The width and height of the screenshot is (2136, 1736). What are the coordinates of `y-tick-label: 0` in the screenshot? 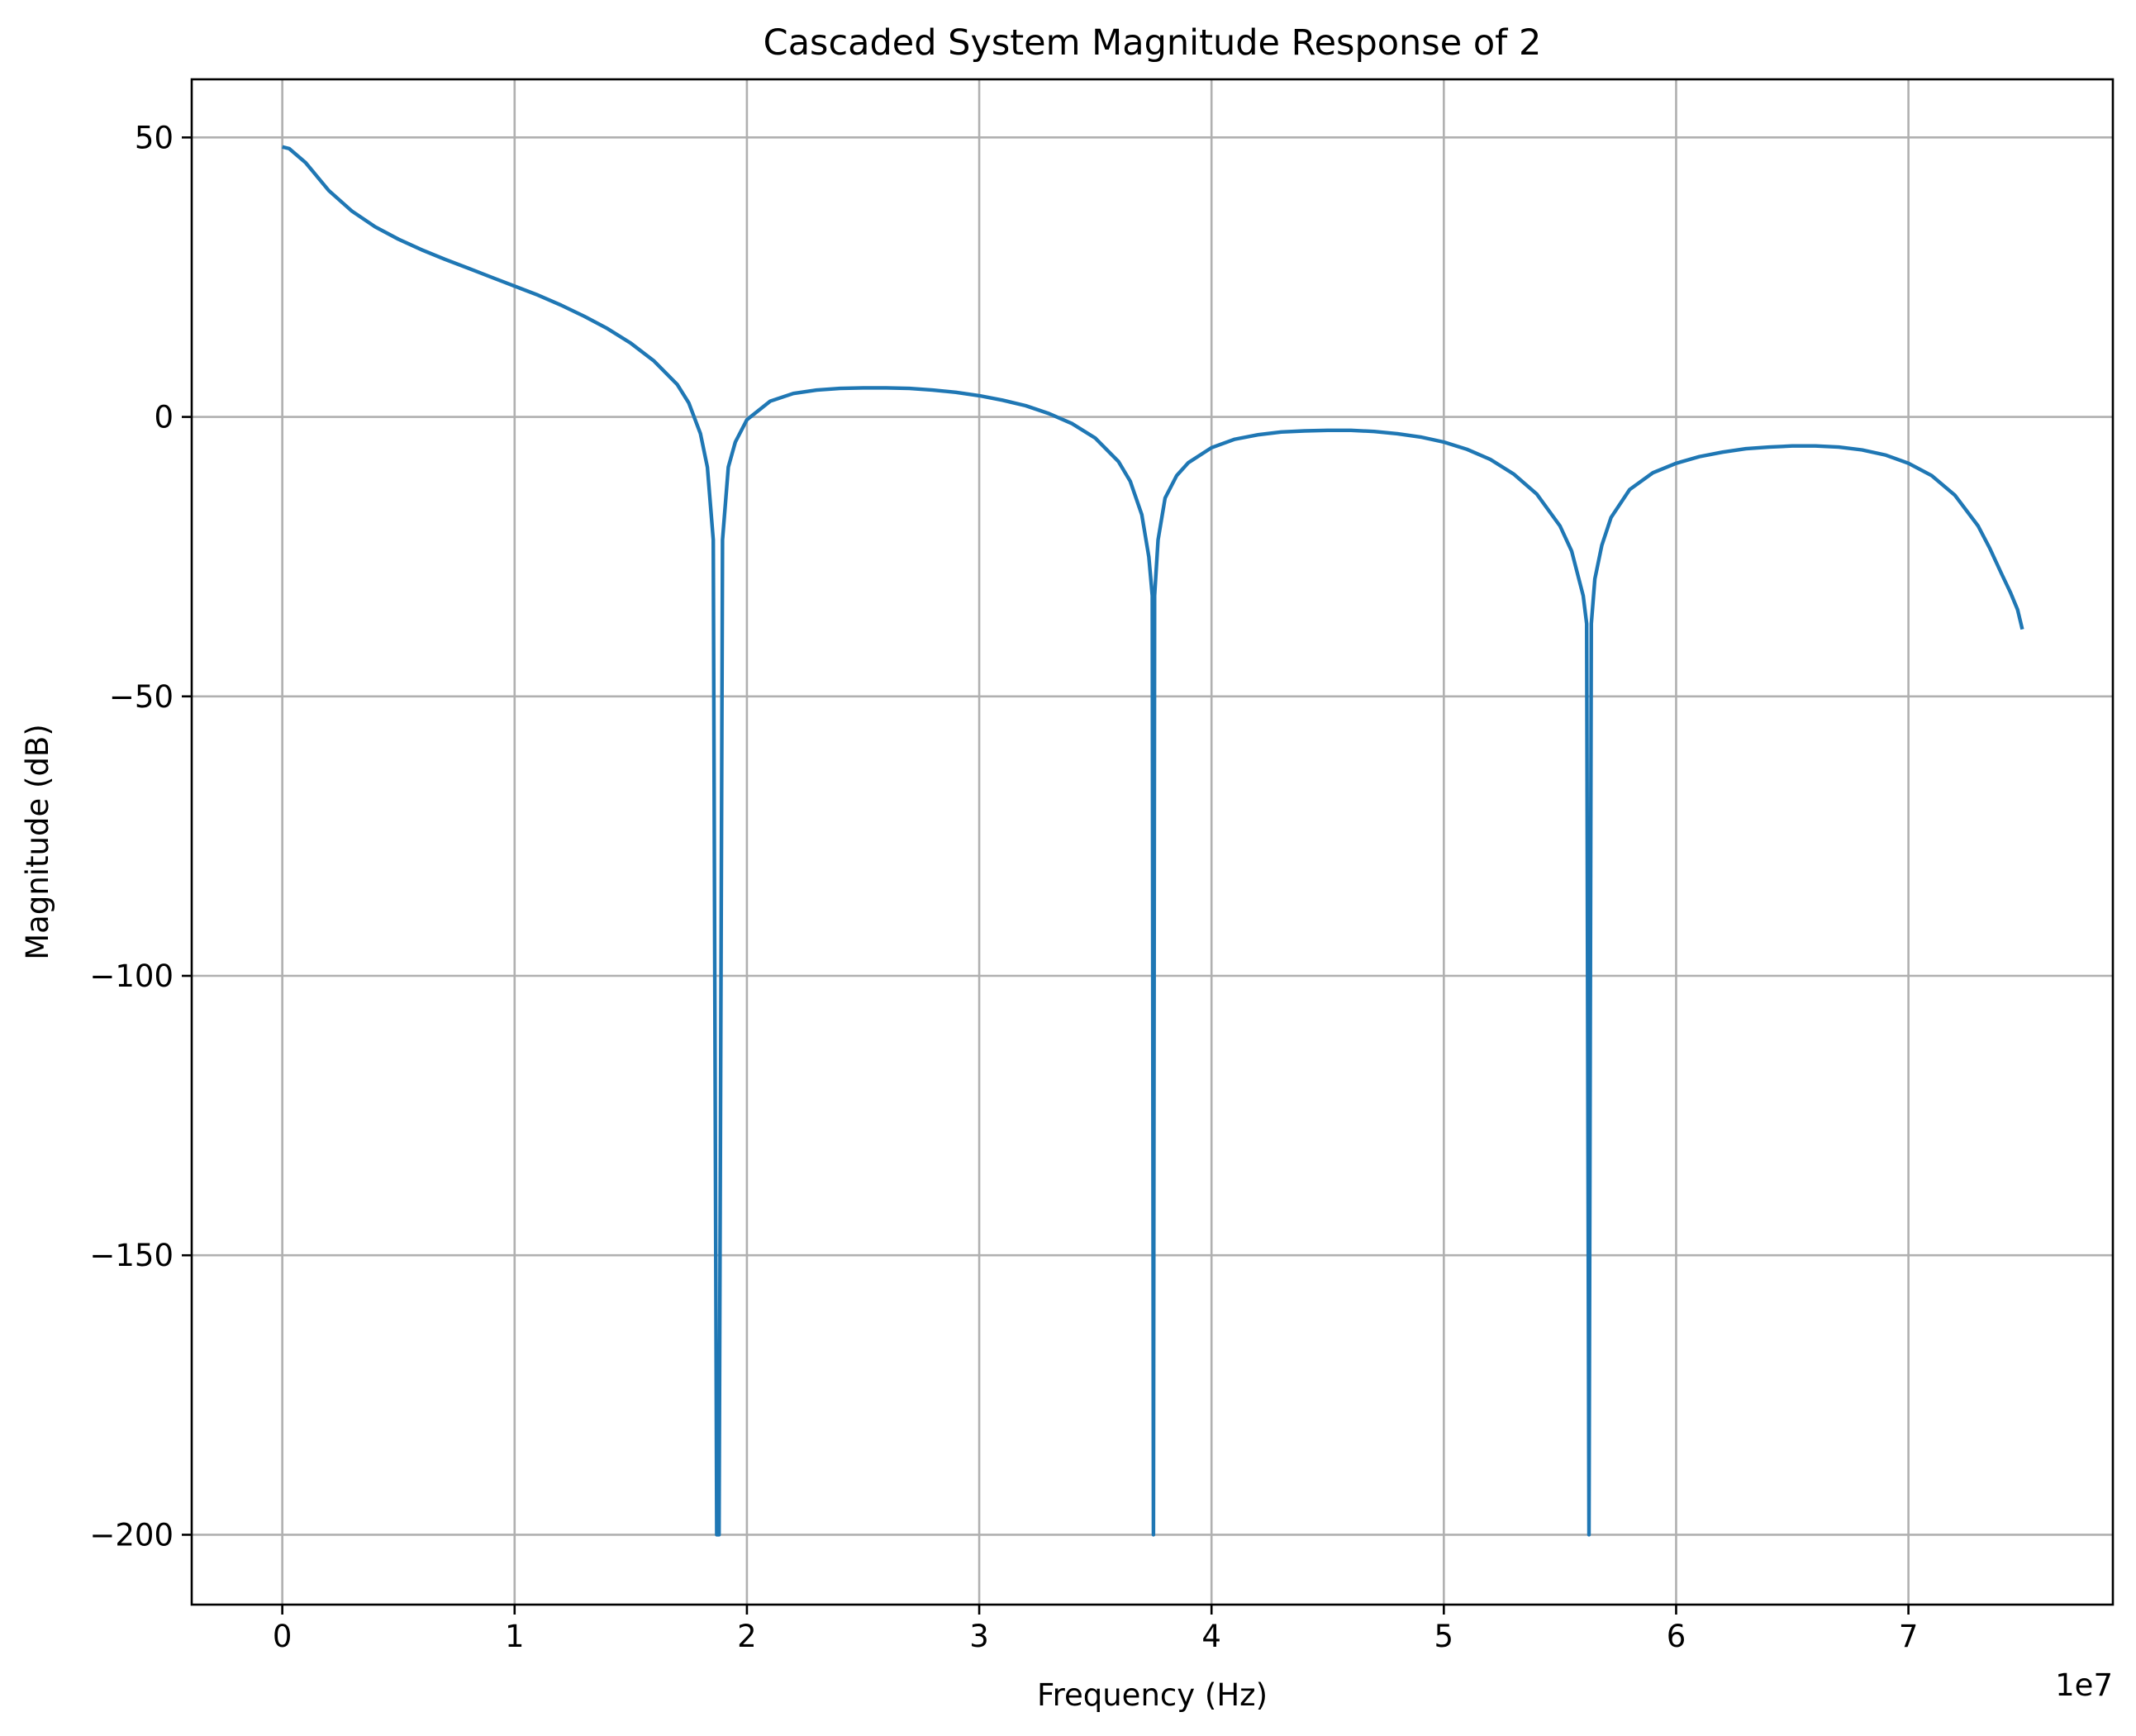 It's located at (164, 417).